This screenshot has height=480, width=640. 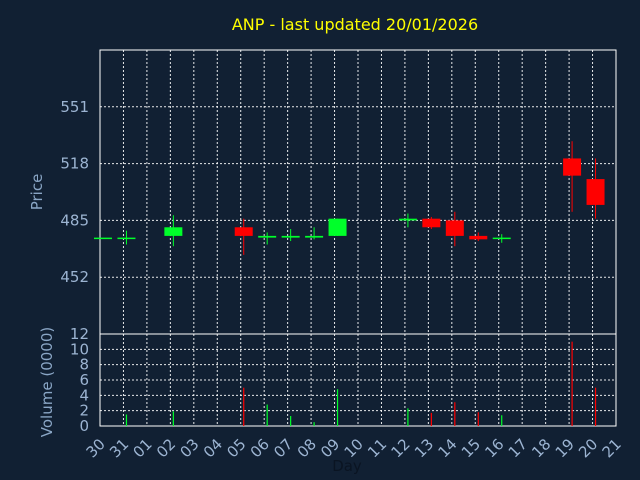 I want to click on x-tick-label: 02, so click(x=166, y=448).